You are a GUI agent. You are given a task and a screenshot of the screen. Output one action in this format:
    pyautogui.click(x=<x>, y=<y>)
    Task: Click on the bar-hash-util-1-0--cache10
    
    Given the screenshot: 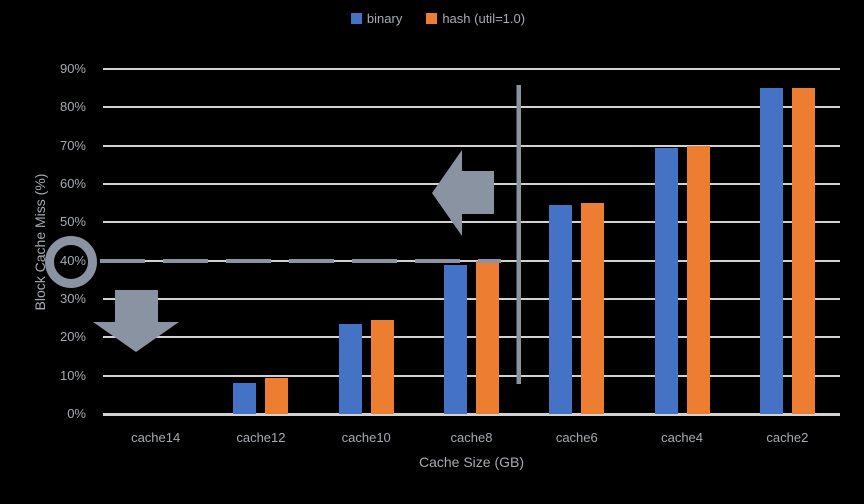 What is the action you would take?
    pyautogui.click(x=382, y=367)
    